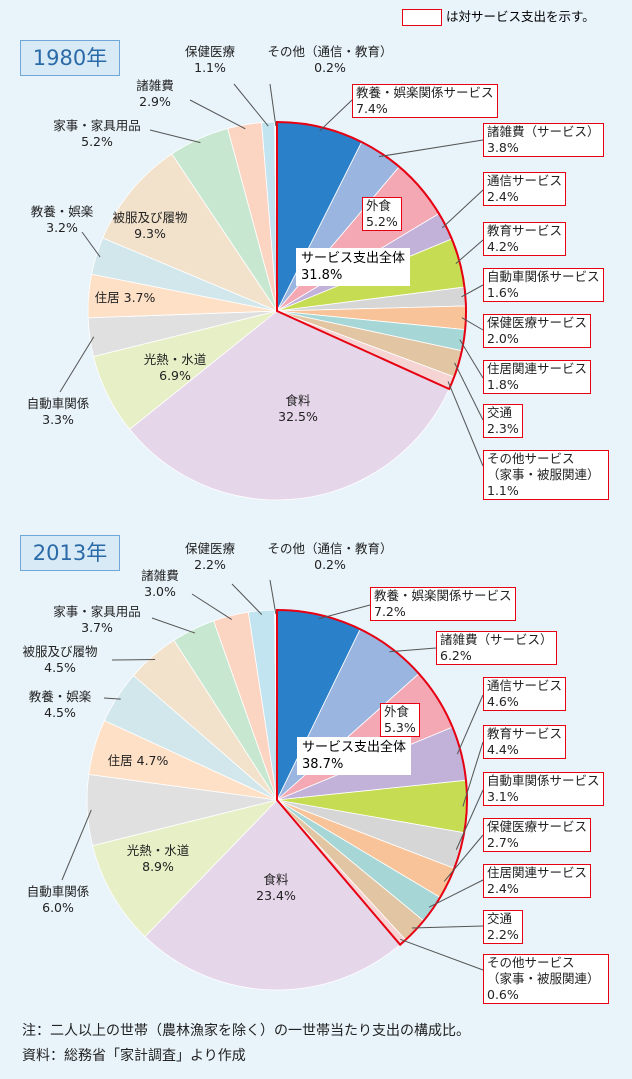 The height and width of the screenshot is (1079, 632). I want to click on slice-label: 被服及び履物 4.5%, so click(59, 660).